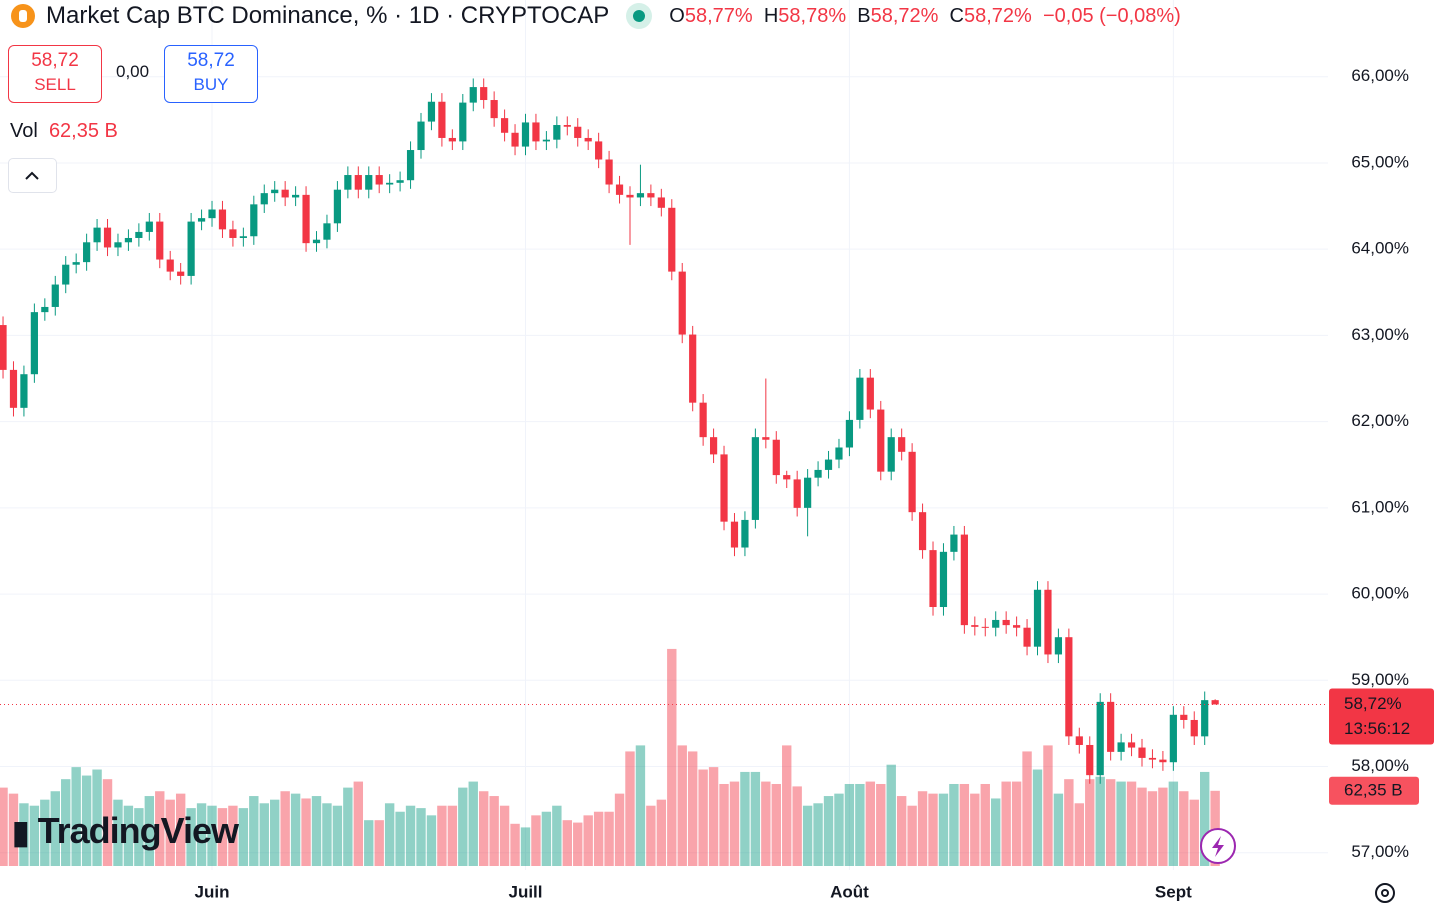 The height and width of the screenshot is (915, 1440). I want to click on vol-label: Vol, so click(24, 131).